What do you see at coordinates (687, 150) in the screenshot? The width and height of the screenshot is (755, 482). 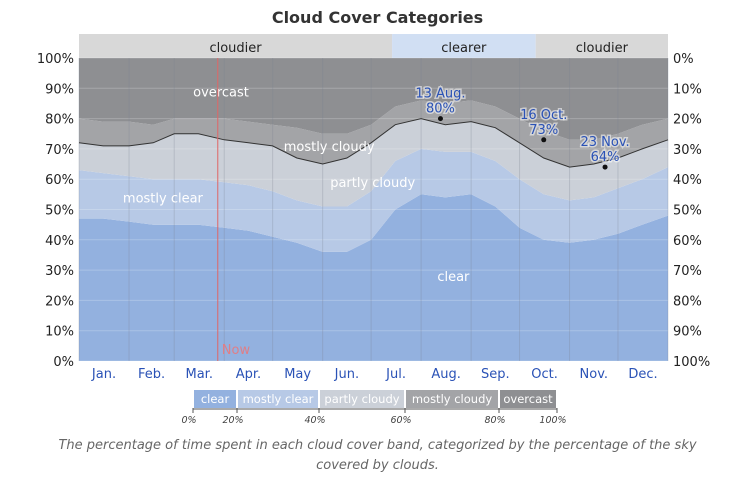 I see `y-tick-right: 30%` at bounding box center [687, 150].